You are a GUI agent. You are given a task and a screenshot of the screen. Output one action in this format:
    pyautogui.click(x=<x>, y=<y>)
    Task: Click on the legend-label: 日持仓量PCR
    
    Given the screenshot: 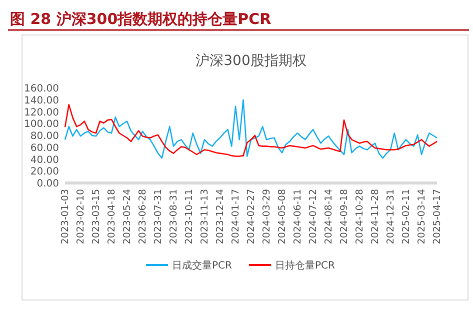 What is the action you would take?
    pyautogui.click(x=305, y=266)
    